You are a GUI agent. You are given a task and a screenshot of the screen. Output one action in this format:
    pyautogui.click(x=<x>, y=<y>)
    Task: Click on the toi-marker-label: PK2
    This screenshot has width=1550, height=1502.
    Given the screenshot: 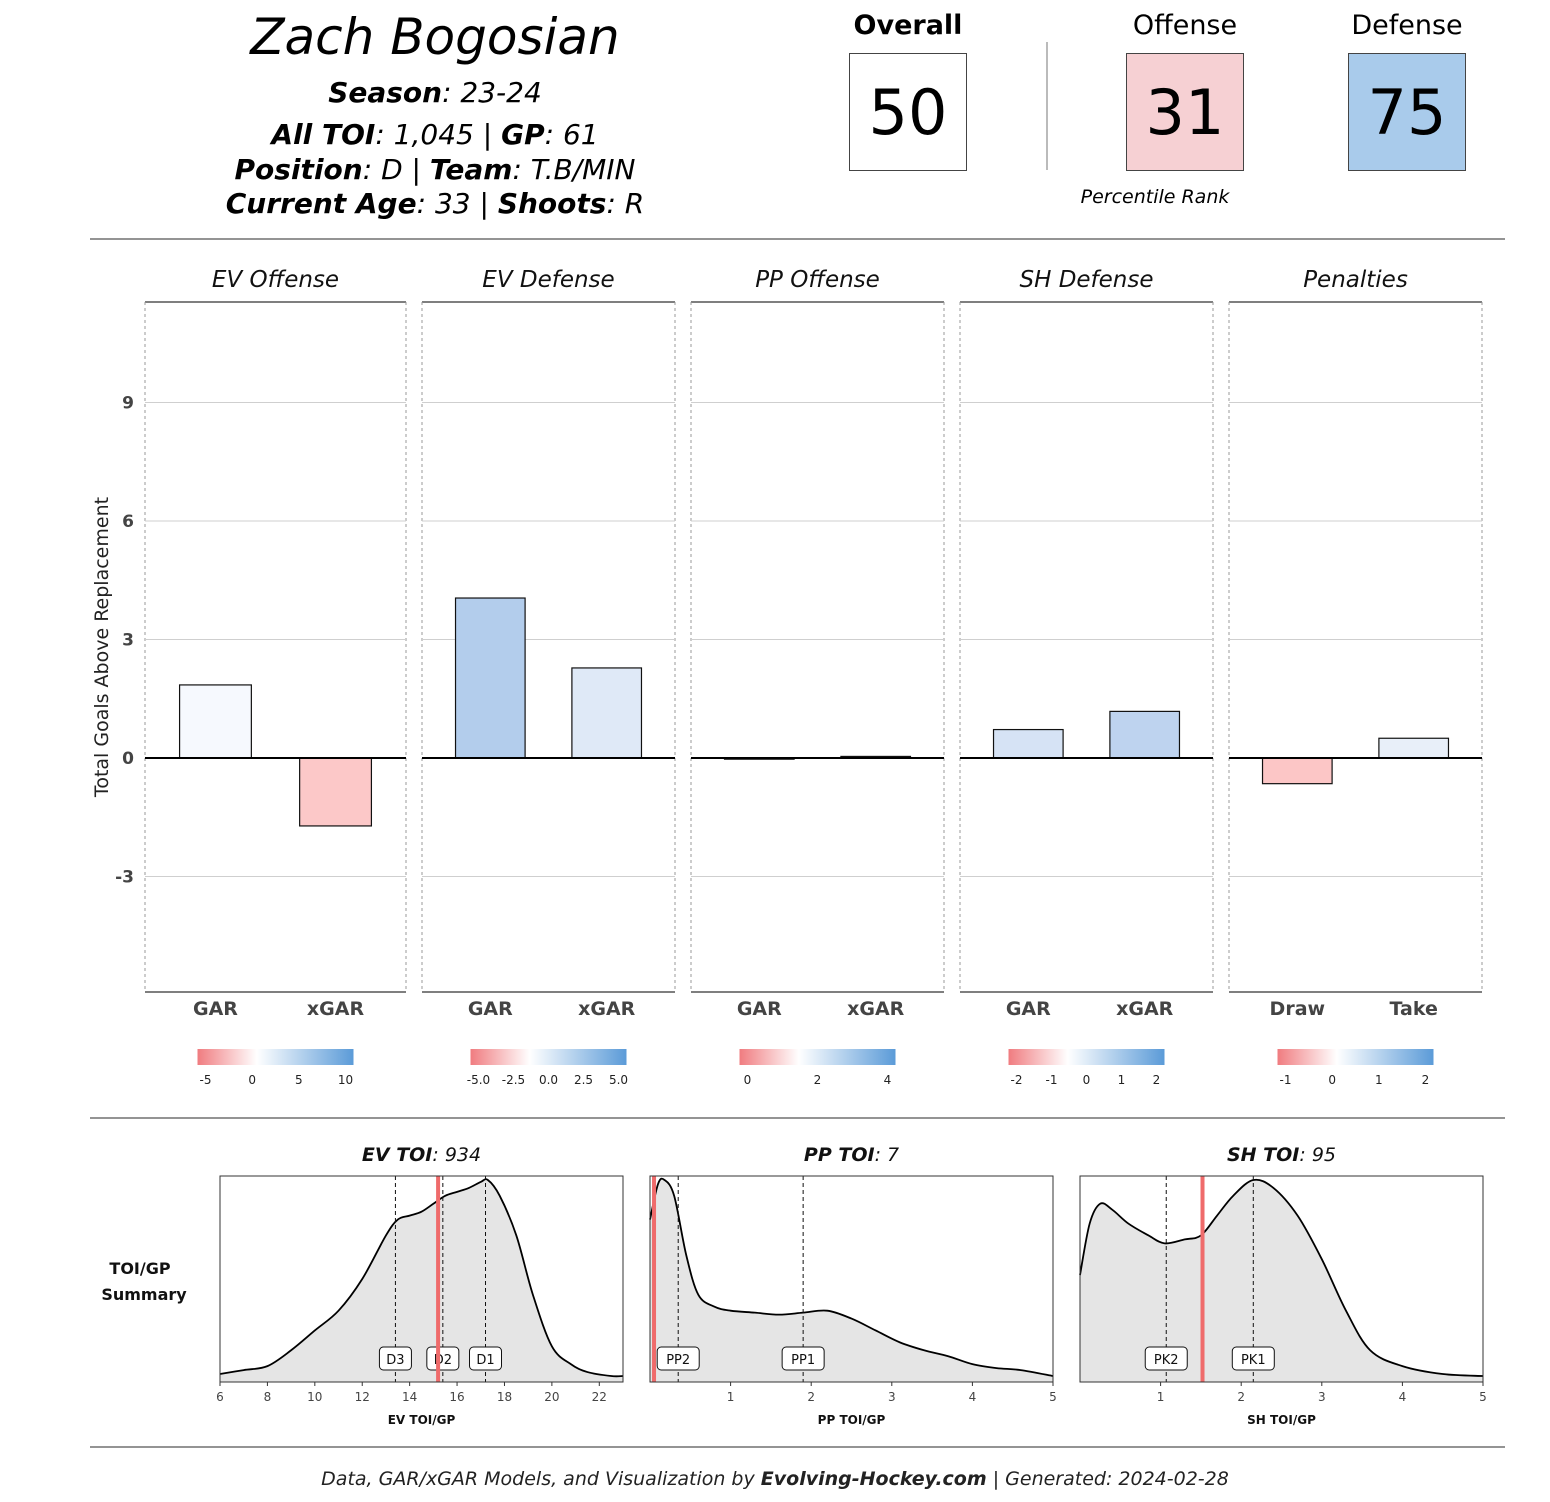 What is the action you would take?
    pyautogui.click(x=1166, y=1360)
    